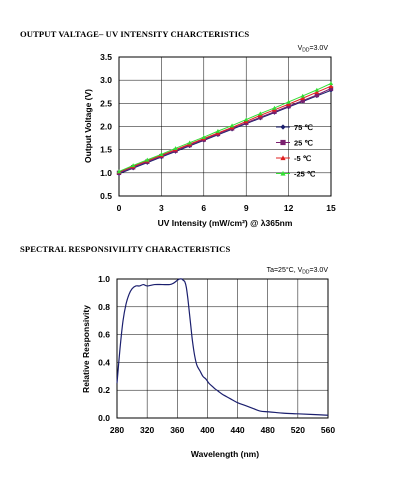 Image resolution: width=401 pixels, height=500 pixels. Describe the element at coordinates (305, 174) in the screenshot. I see `chart1-legend-label: -25 ℃` at that location.